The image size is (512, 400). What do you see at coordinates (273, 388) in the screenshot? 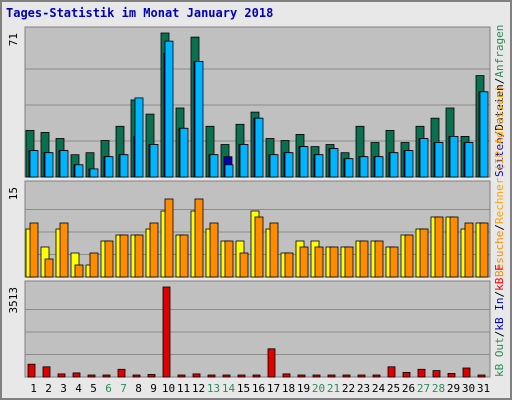
I see `x-tick-label-day-17: 17` at bounding box center [273, 388].